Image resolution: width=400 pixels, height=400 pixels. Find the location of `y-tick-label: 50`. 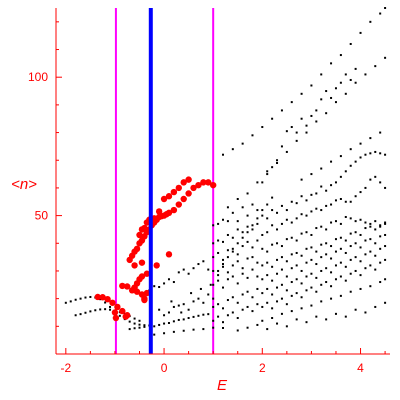

y-tick-label: 50 is located at coordinates (42, 216).